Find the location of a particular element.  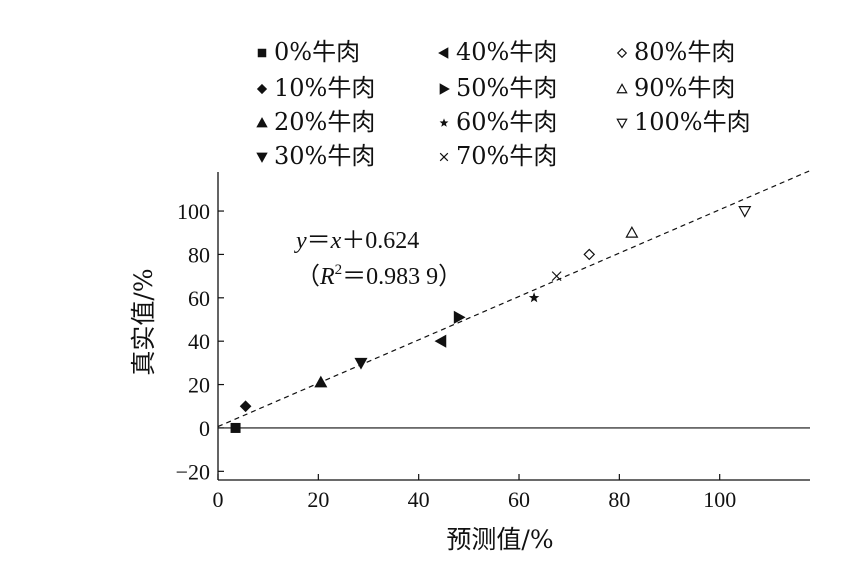

legend-label-6: 60%牛肉 is located at coordinates (506, 122).